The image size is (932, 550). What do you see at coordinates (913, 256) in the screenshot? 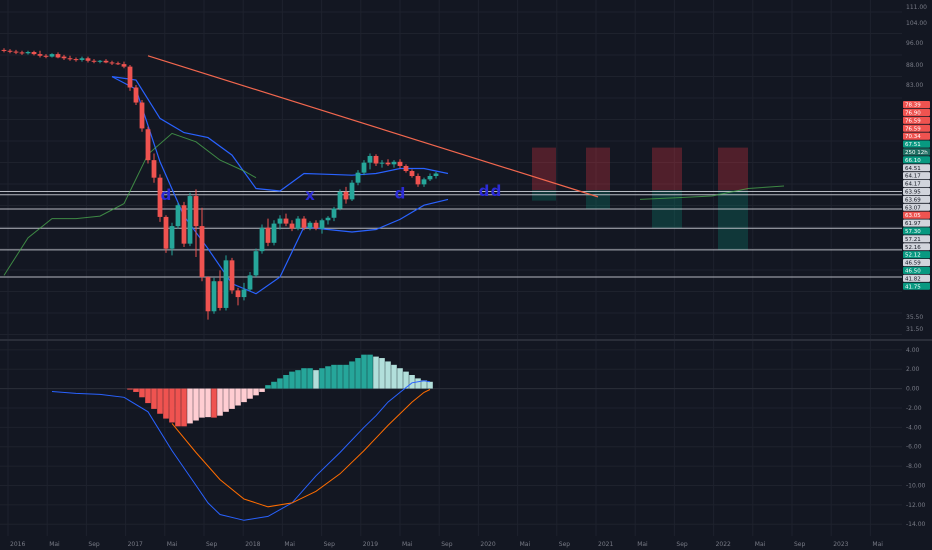
I see `price-label-text: 52.12` at bounding box center [913, 256].